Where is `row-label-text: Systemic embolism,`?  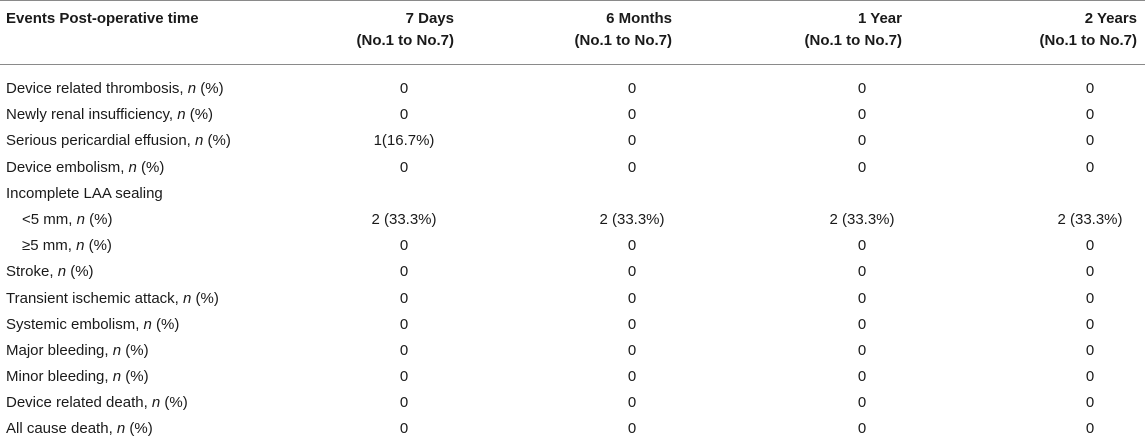 row-label-text: Systemic embolism, is located at coordinates (75, 324).